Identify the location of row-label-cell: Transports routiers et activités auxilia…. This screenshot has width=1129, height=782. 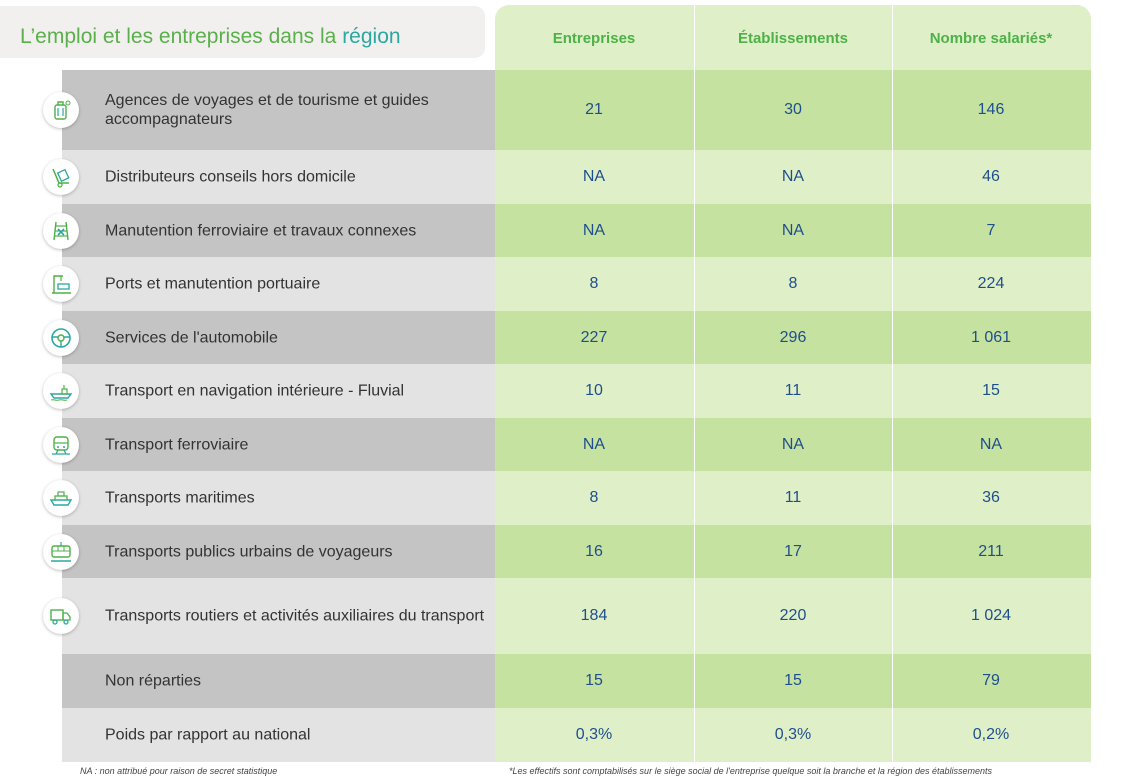
(269, 616).